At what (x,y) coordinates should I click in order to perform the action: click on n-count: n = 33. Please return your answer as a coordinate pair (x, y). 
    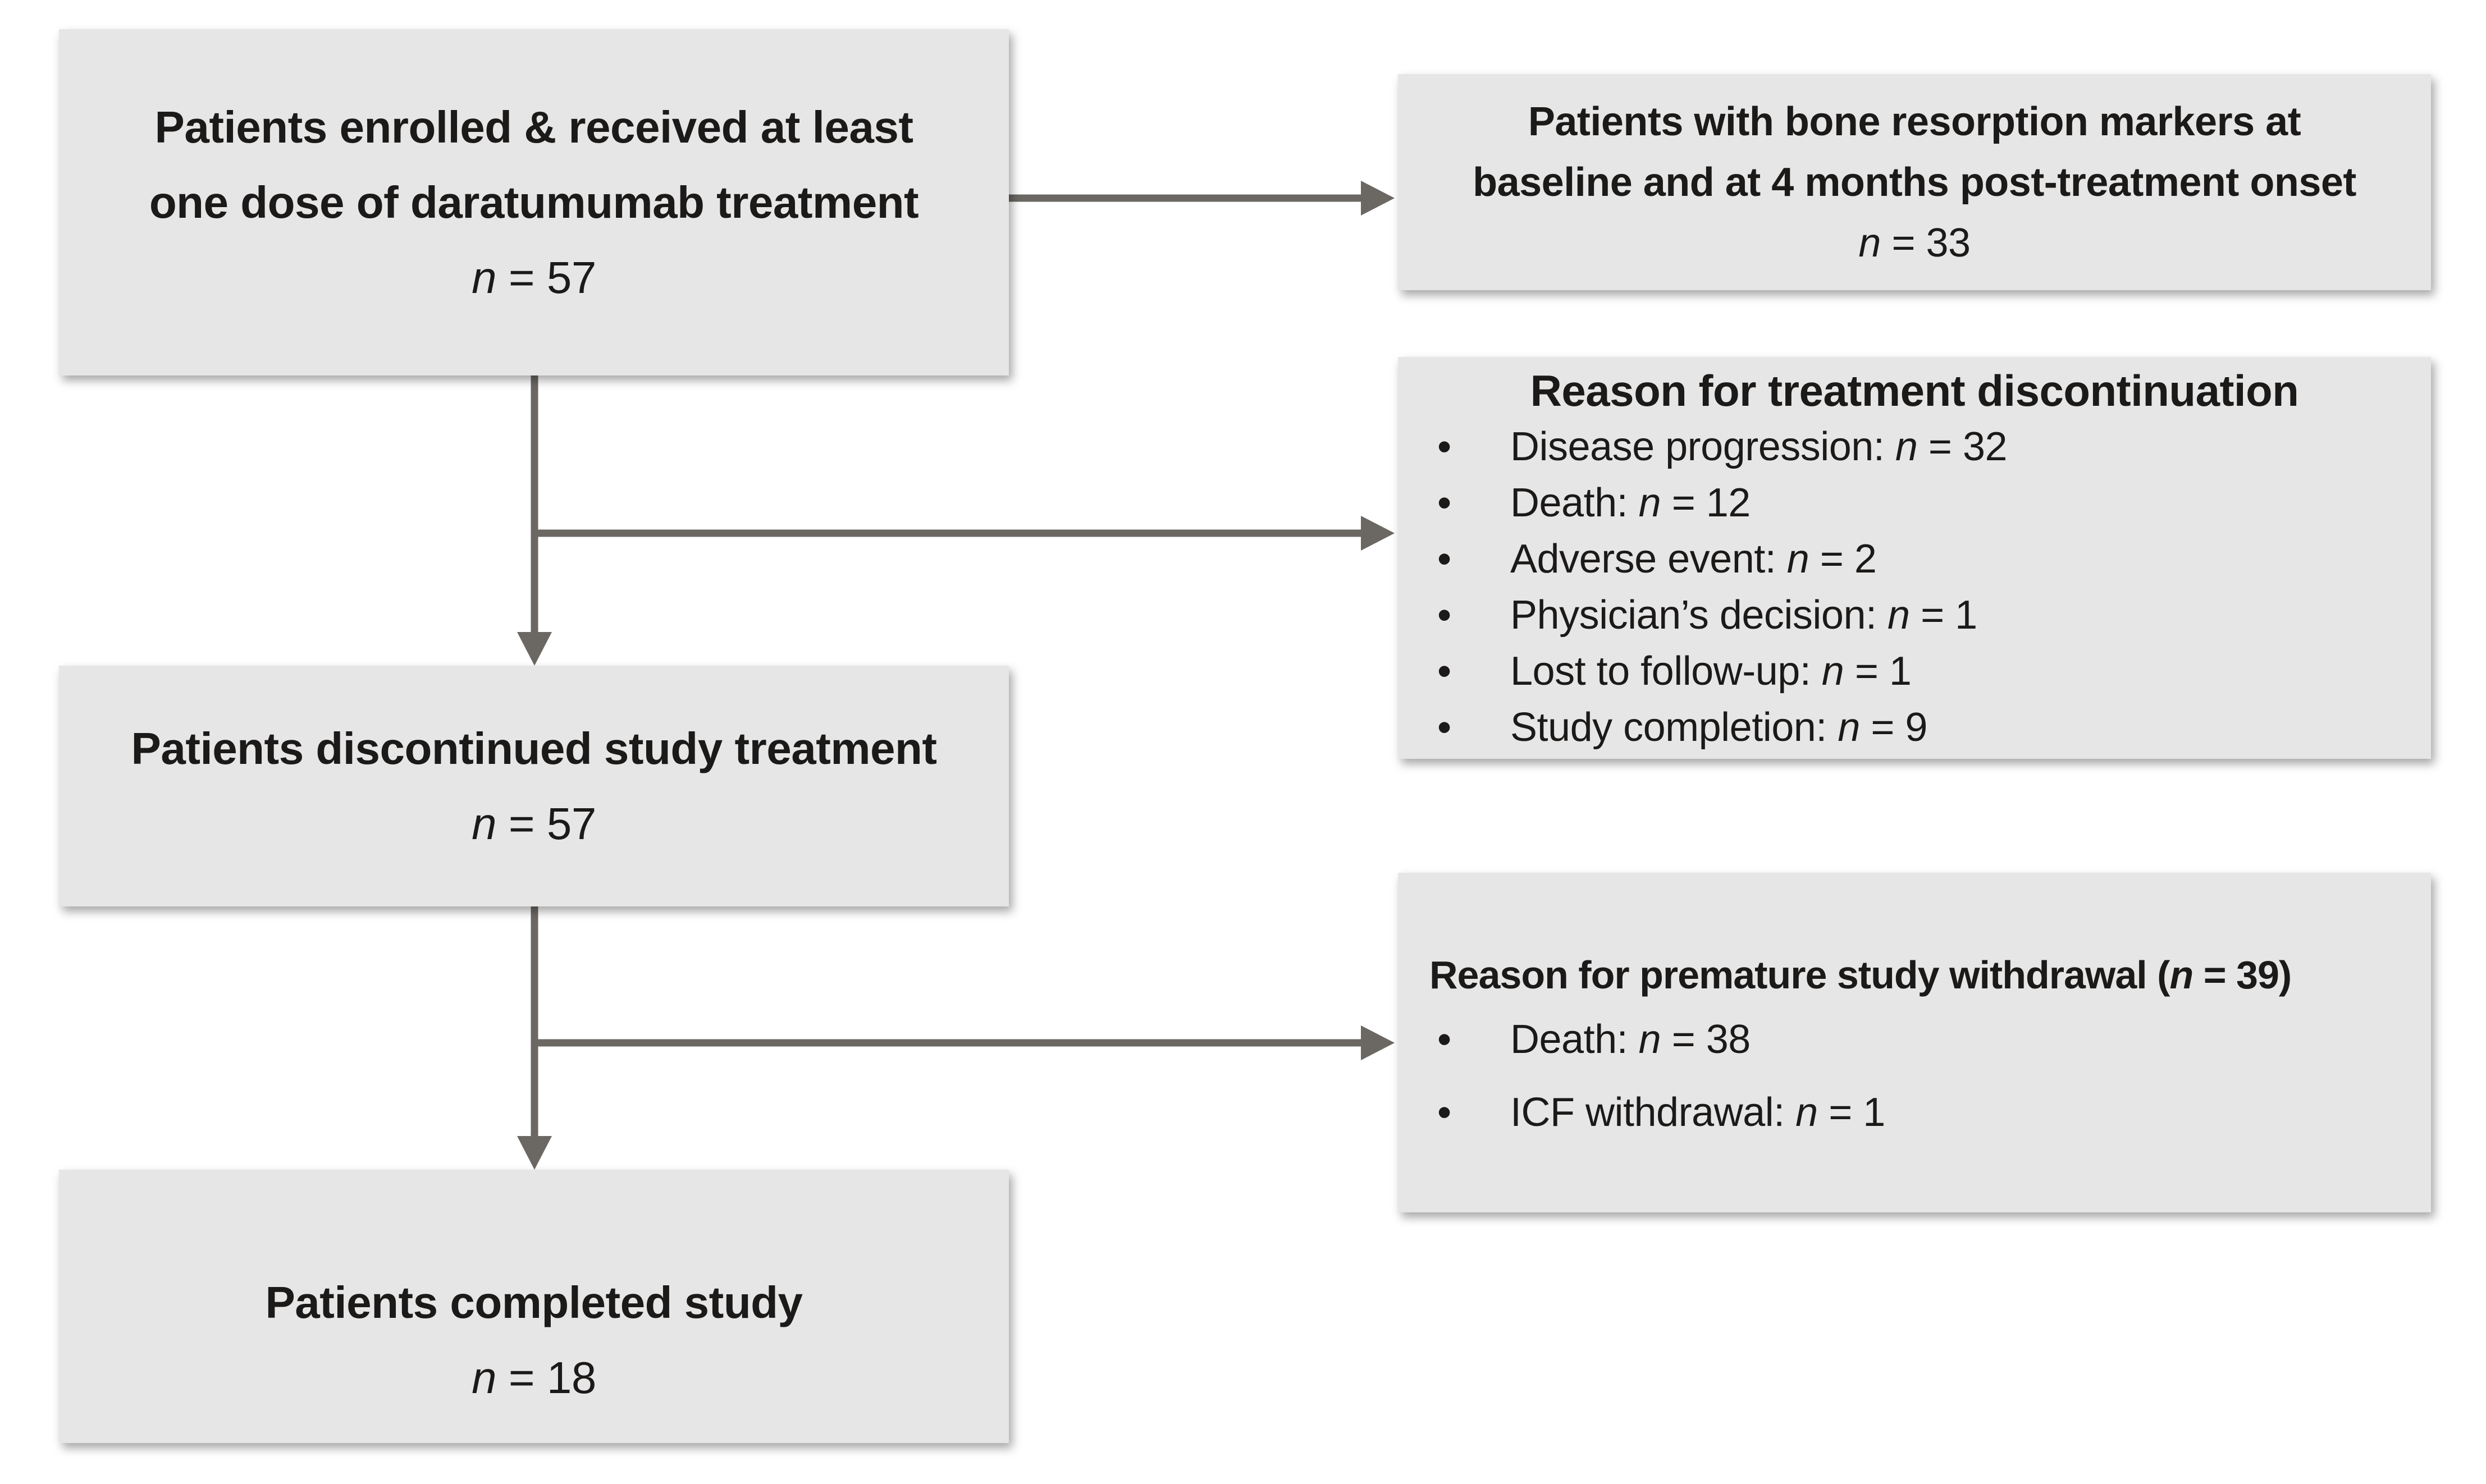
    Looking at the image, I should click on (1914, 243).